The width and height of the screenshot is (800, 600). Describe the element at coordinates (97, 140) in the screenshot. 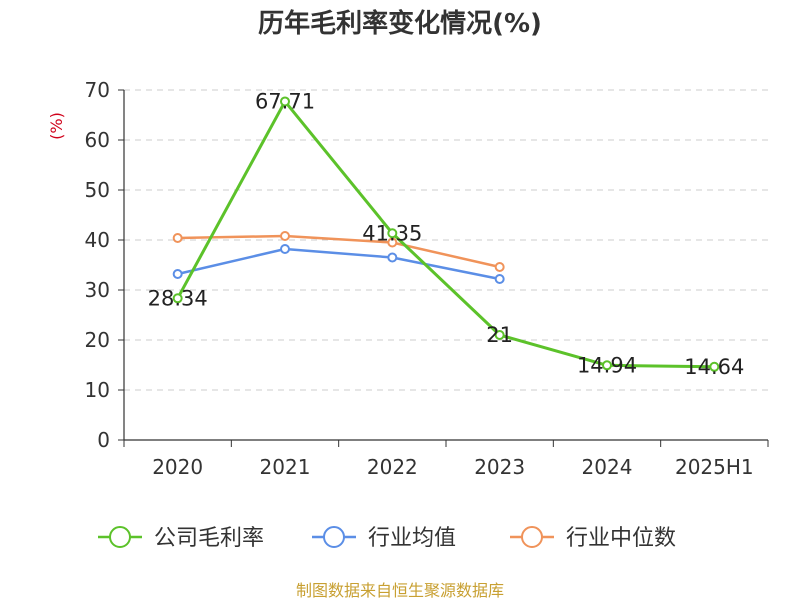

I see `y-tick-label: 60` at that location.